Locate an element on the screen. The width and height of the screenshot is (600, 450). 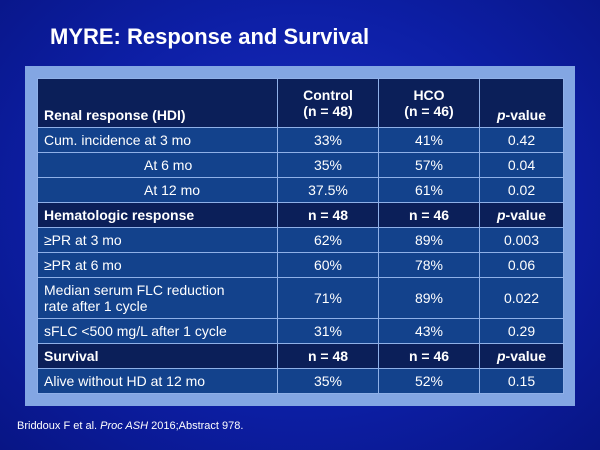
control-value: 62% is located at coordinates (328, 240).